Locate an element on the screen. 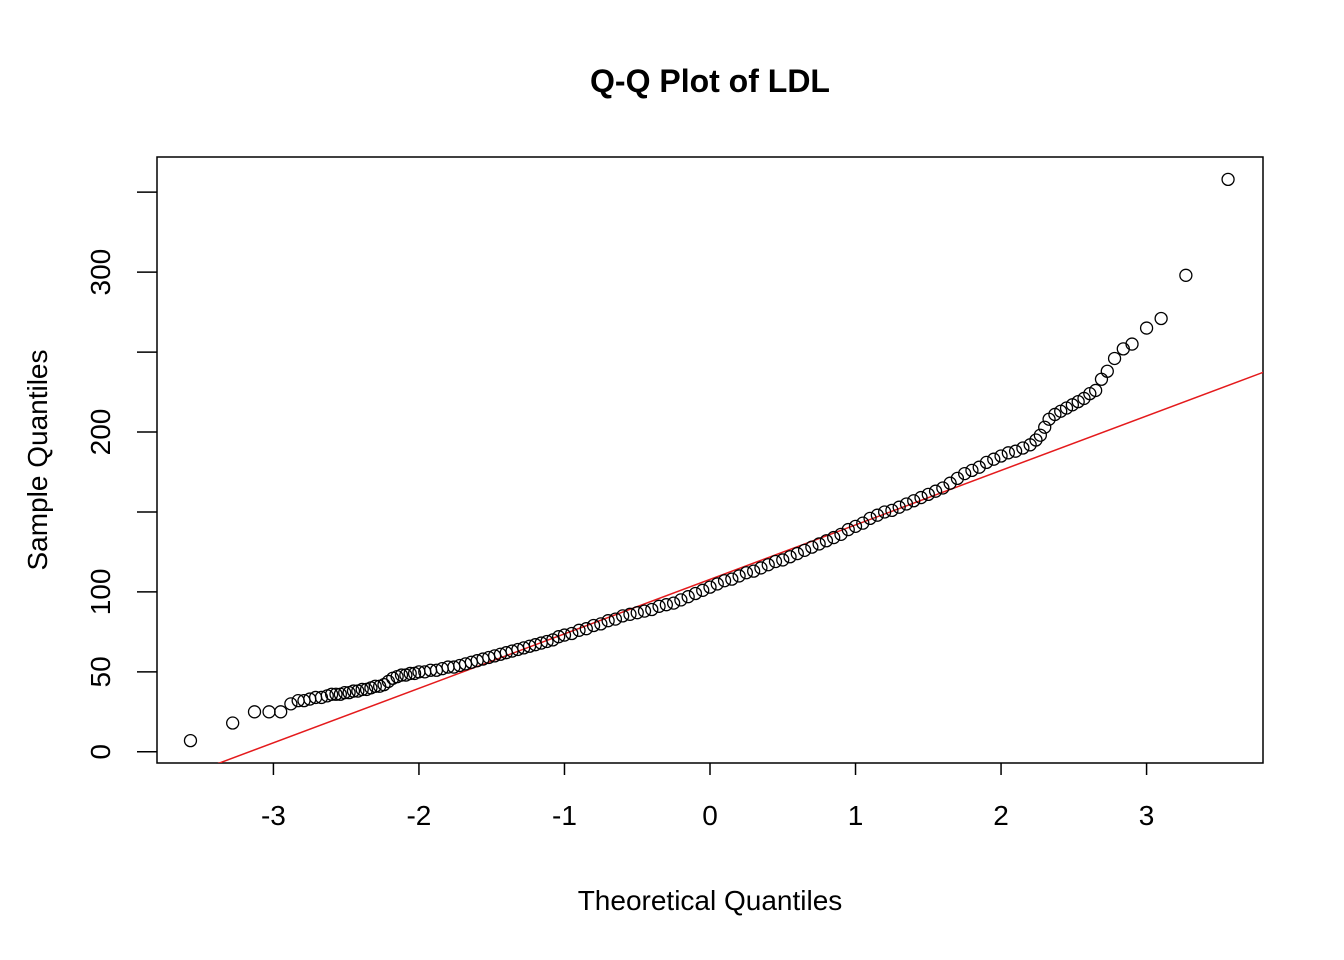 The image size is (1344, 960). y-axis-label: Sample Quantiles is located at coordinates (37, 459).